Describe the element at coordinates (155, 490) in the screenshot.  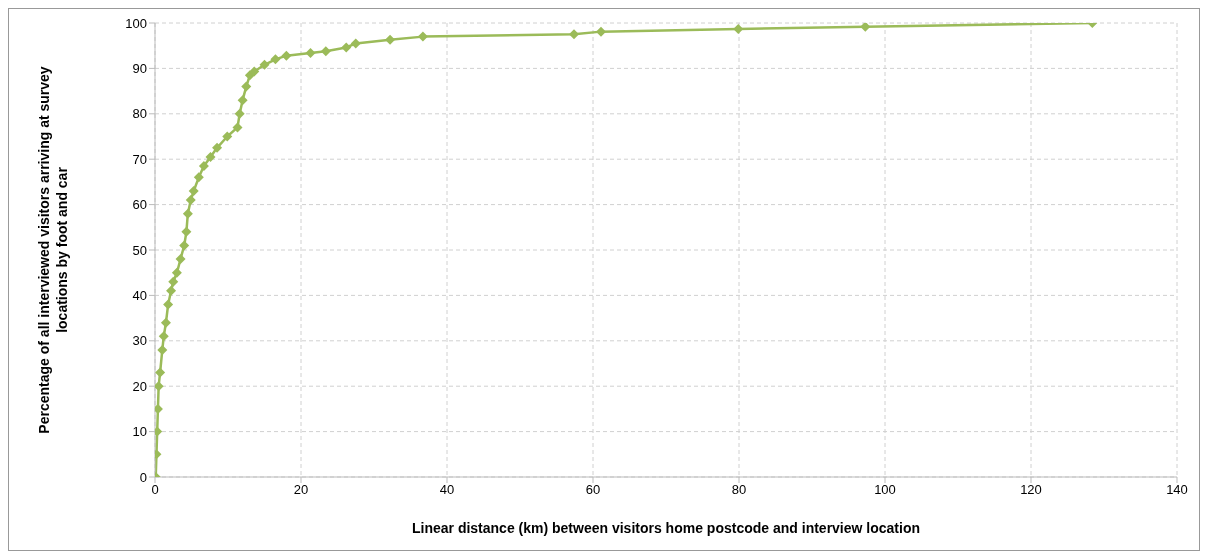
I see `x-tick-label: 0` at that location.